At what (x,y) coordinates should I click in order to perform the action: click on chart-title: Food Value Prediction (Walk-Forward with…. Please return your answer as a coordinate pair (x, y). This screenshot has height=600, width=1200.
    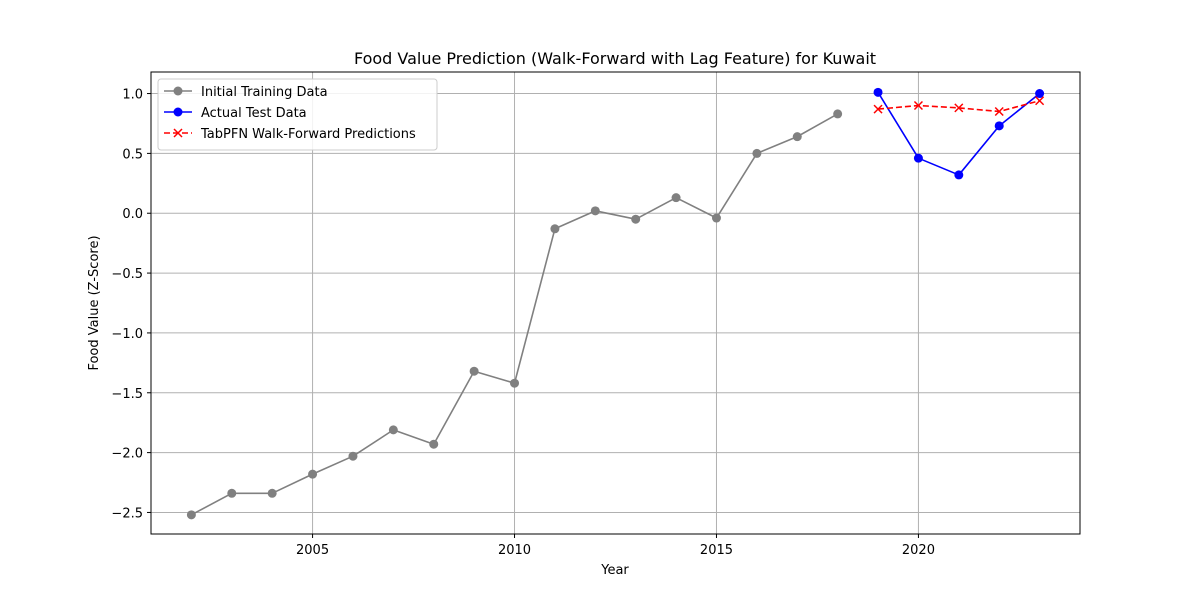
    Looking at the image, I should click on (615, 58).